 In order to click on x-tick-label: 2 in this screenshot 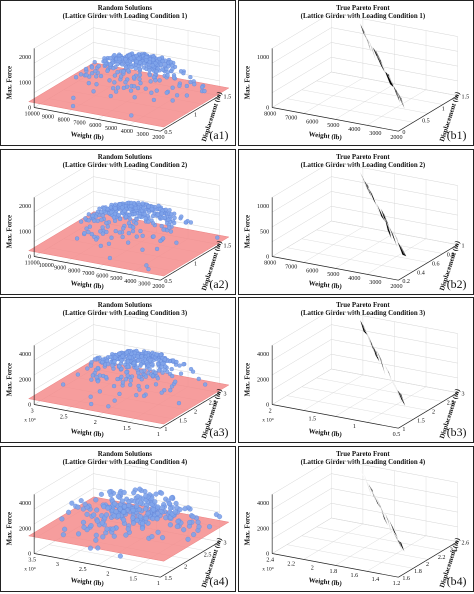, I will do `click(312, 568)`.